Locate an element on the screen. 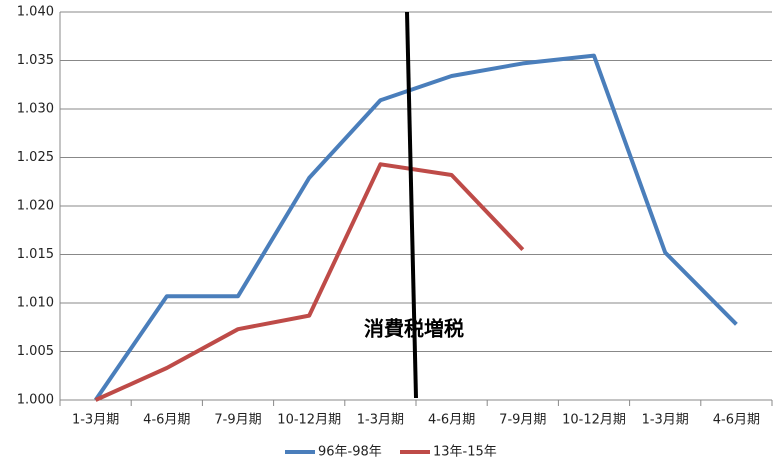  y-tick-label: 1.040 is located at coordinates (35, 12).